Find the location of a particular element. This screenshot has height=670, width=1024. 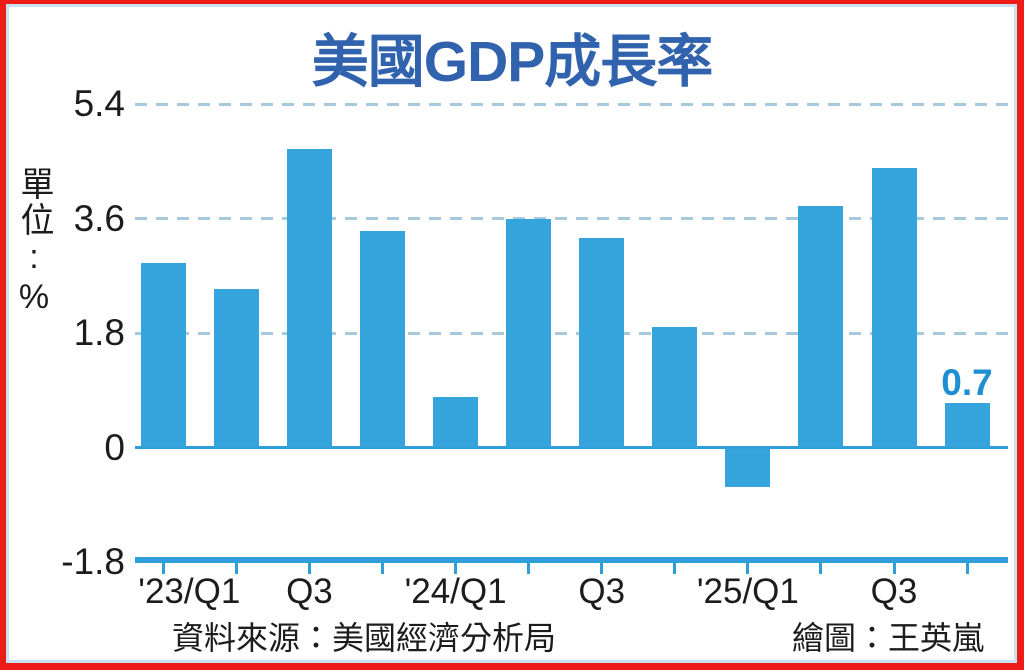

x-tick-'25/Q1 is located at coordinates (748, 568).